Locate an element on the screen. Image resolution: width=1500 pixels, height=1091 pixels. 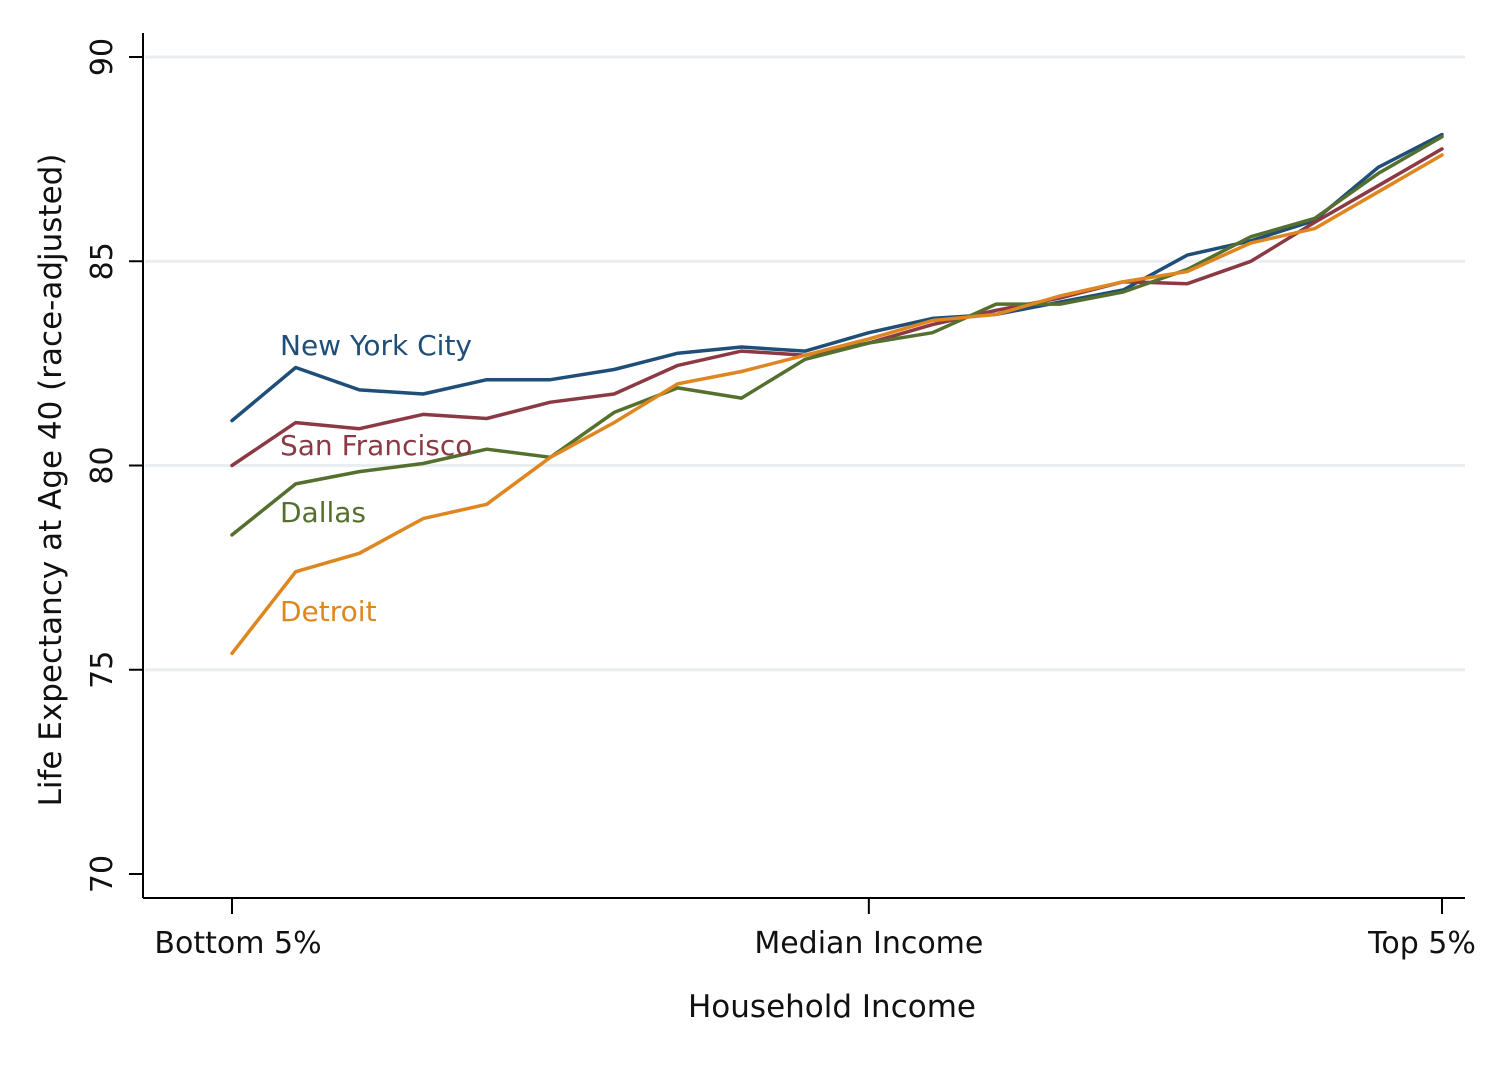
series-label-new-york-city: New York City is located at coordinates (376, 345).